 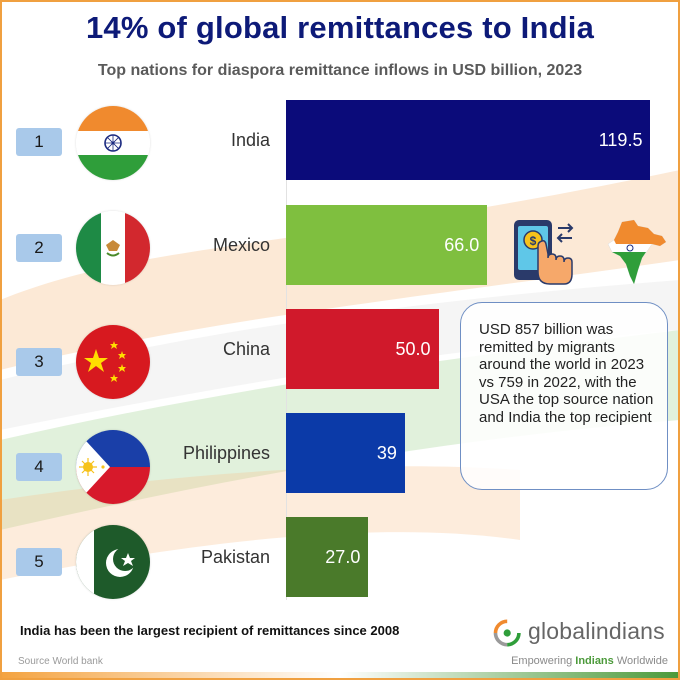 I want to click on india-map-flag-icon, so click(x=637, y=252).